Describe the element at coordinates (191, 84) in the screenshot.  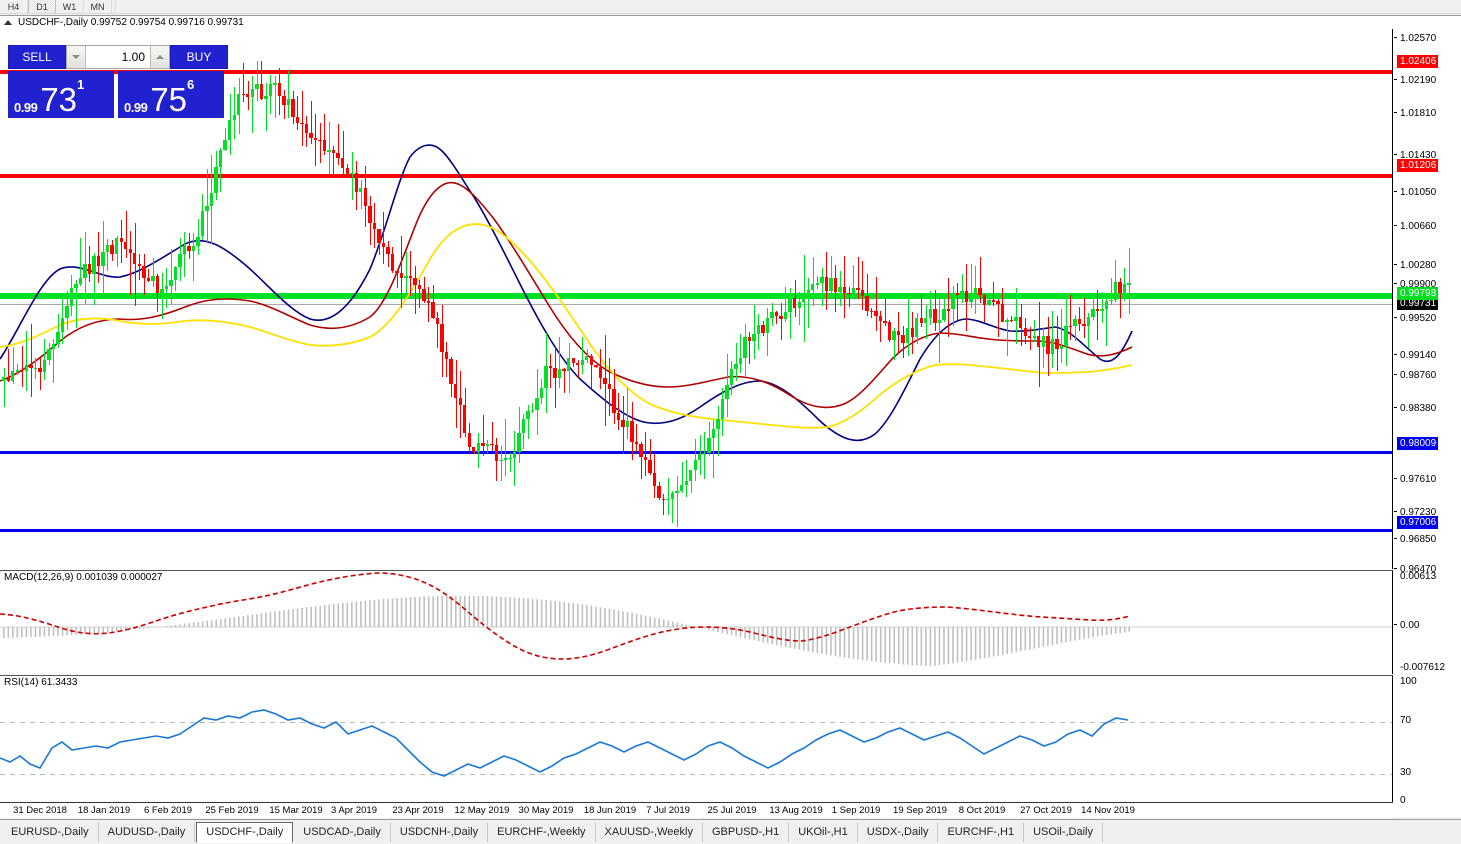
I see `buy-price-fraction: 6` at that location.